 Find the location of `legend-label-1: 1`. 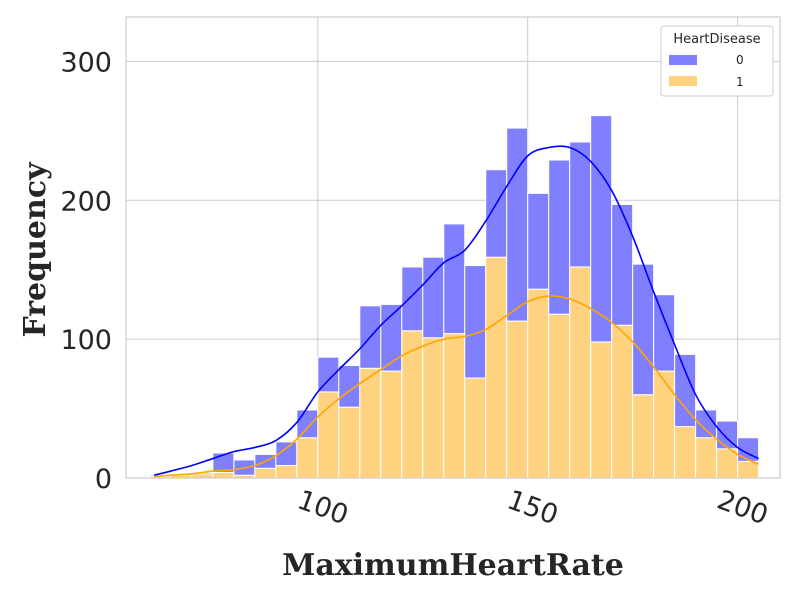

legend-label-1: 1 is located at coordinates (740, 82).